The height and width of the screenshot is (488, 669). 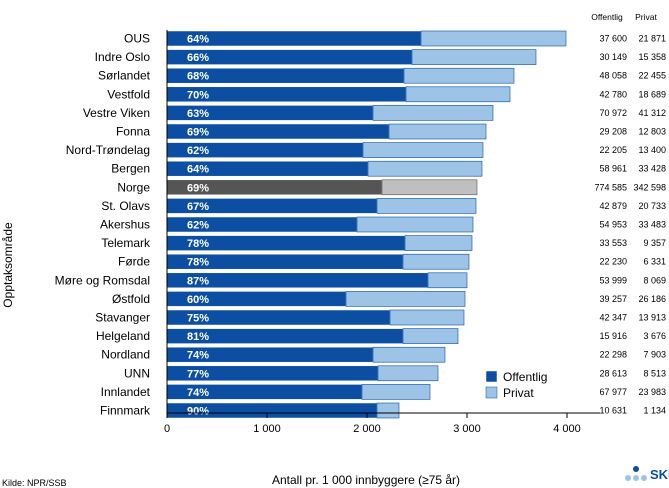 What do you see at coordinates (133, 132) in the screenshot?
I see `category-label-fonna: Fonna` at bounding box center [133, 132].